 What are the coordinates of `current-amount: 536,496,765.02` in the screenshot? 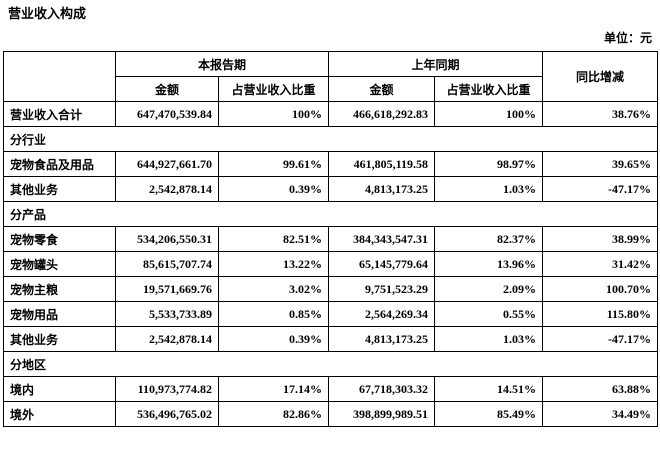 It's located at (167, 414).